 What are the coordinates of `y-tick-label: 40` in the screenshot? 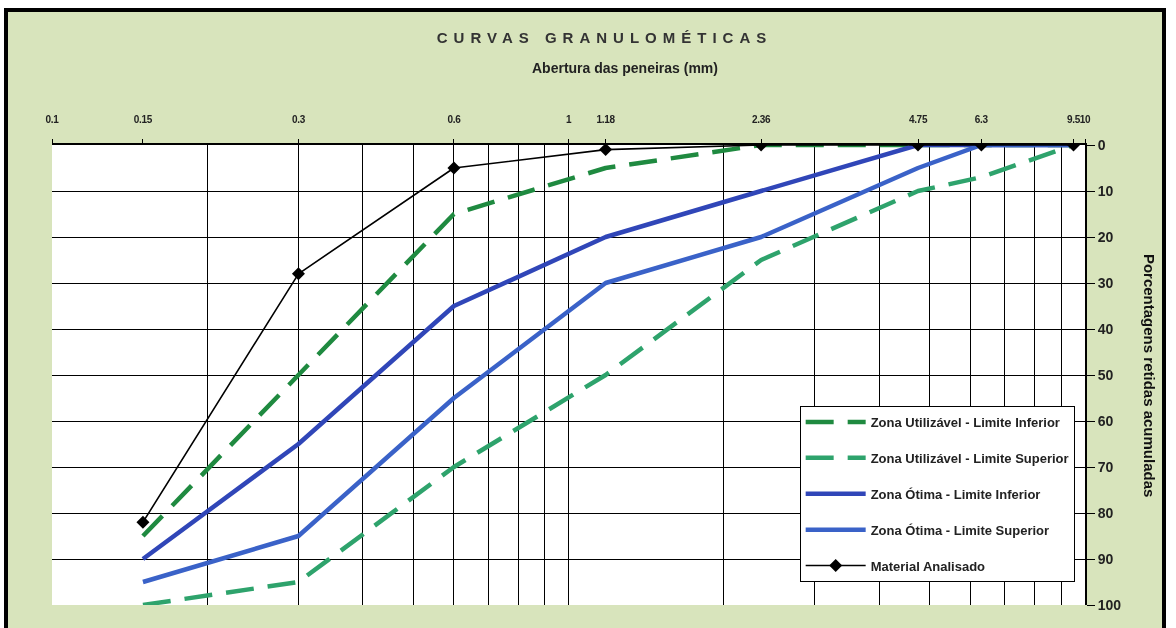 It's located at (1105, 328).